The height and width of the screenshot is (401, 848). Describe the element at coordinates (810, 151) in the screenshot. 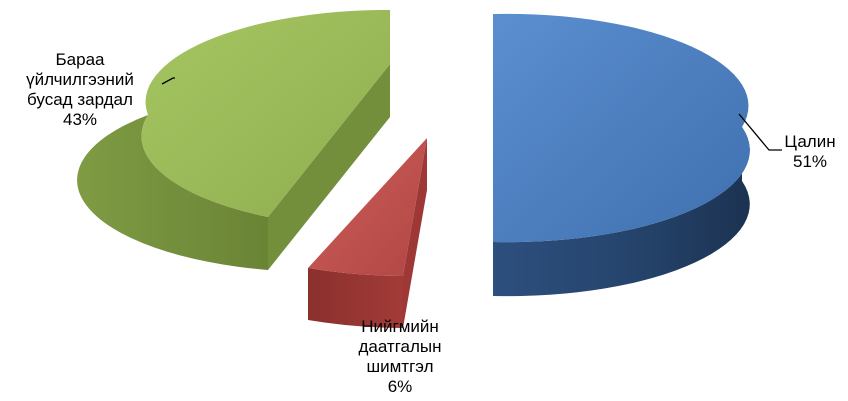

I see `data-label-salary: Цалин 51%` at that location.